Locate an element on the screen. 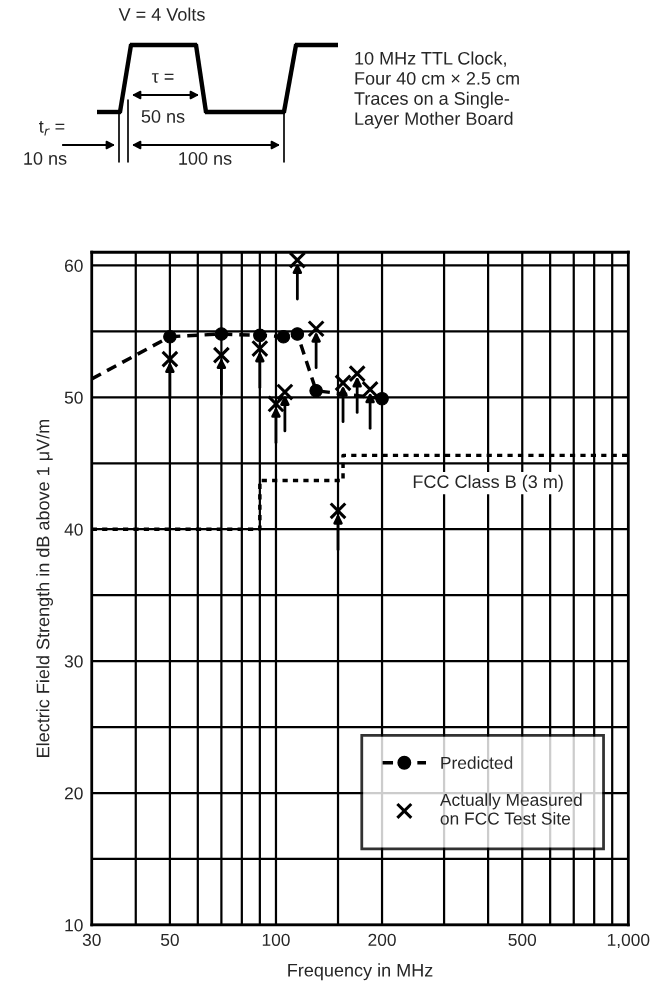 The width and height of the screenshot is (660, 1001). annotation: FCC Class B (3 m) is located at coordinates (488, 483).